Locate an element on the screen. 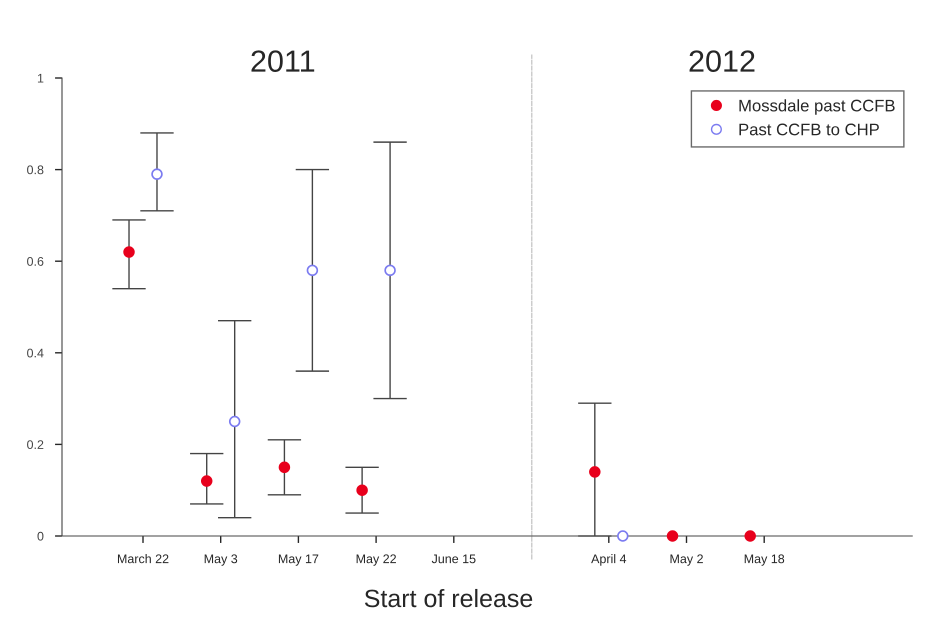 The height and width of the screenshot is (639, 929). y-tick-label: 1 is located at coordinates (41, 78).